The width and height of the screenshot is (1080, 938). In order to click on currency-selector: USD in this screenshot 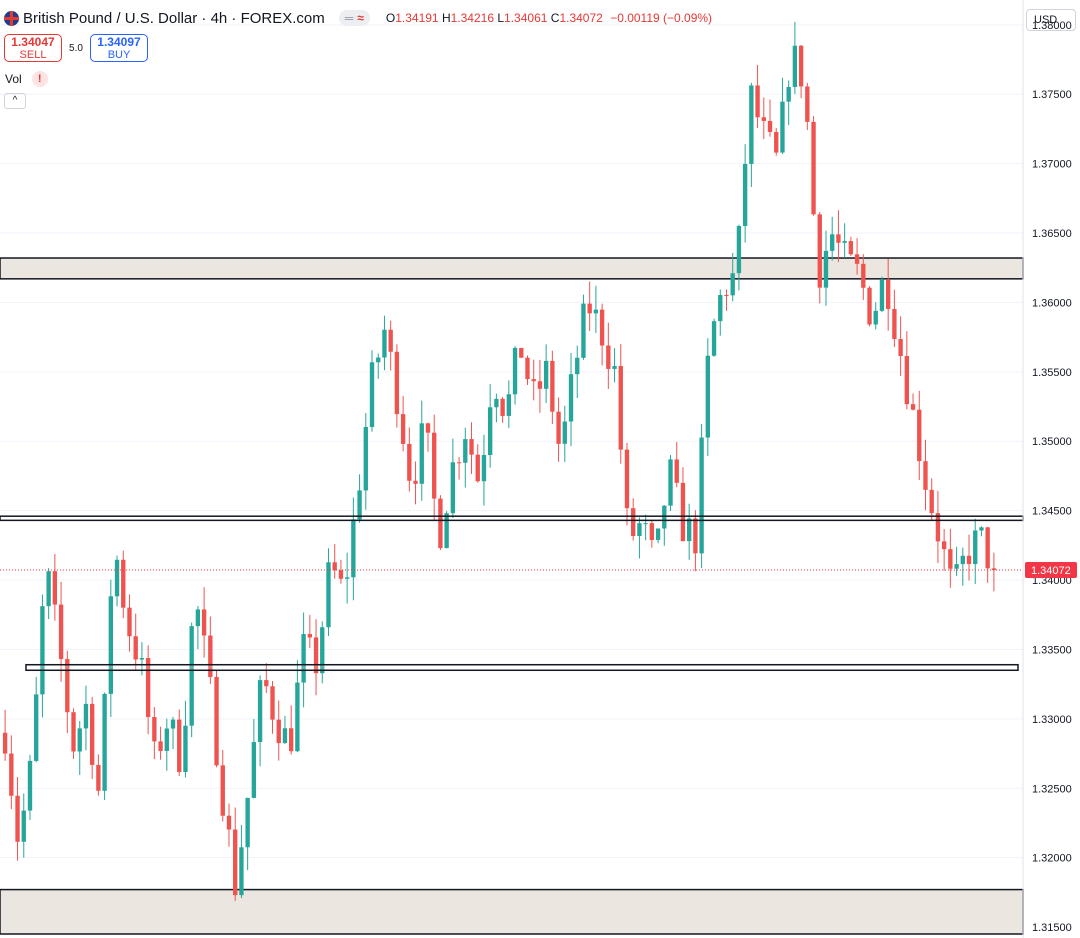, I will do `click(1051, 20)`.